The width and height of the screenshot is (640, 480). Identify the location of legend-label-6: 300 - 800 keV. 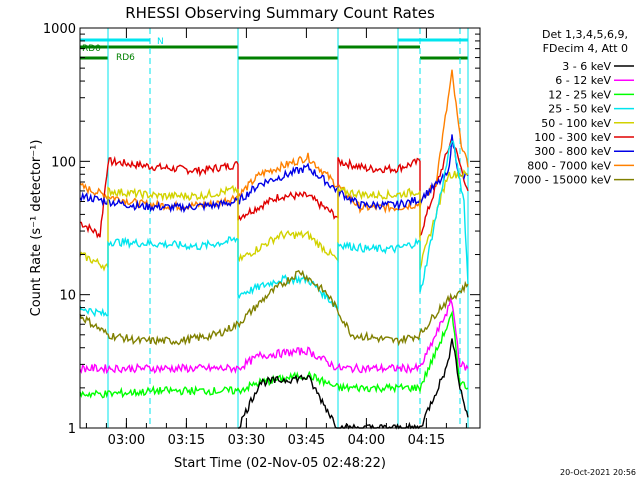
(572, 151).